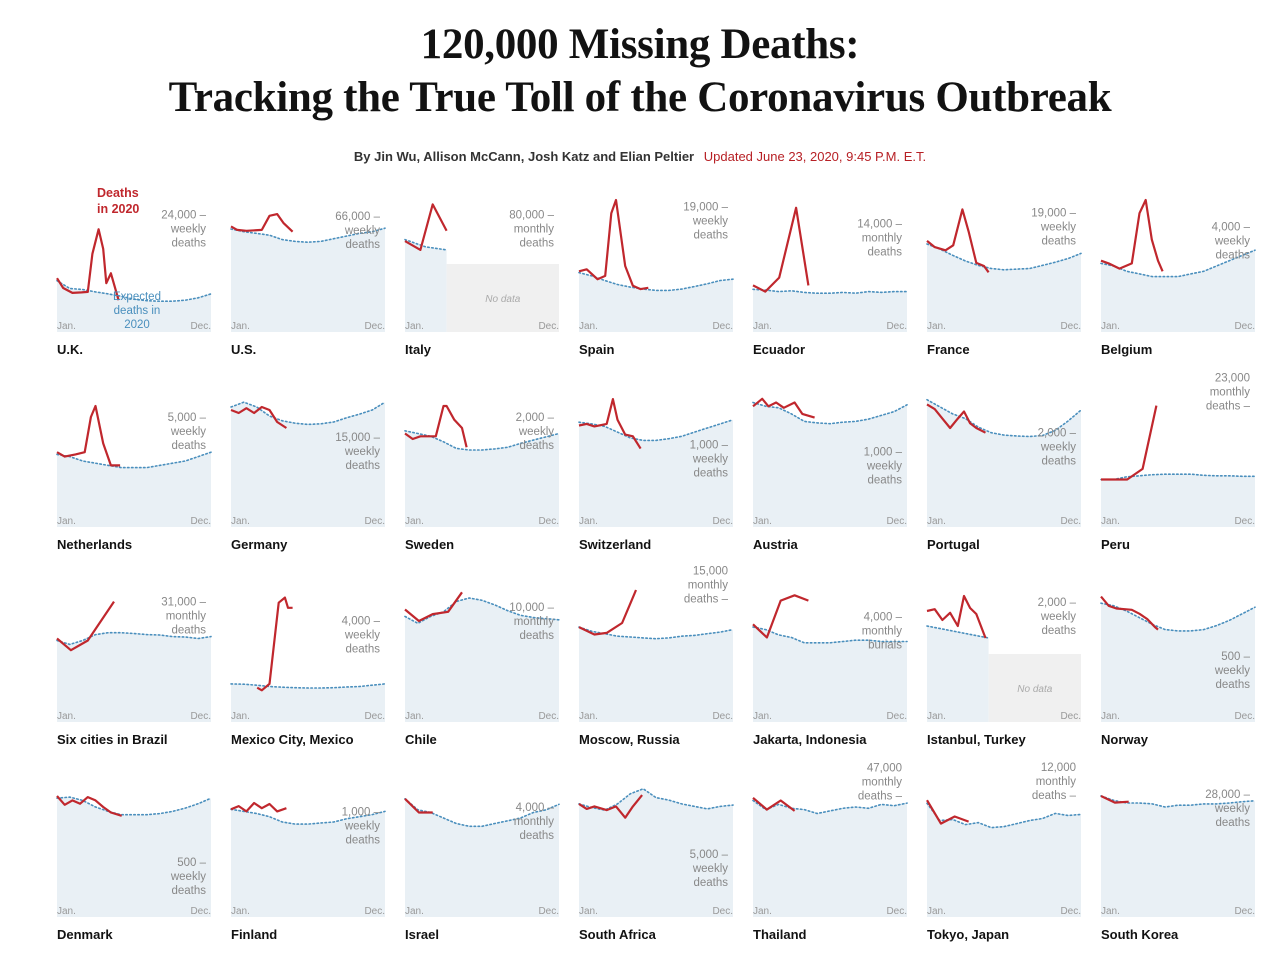 Image resolution: width=1280 pixels, height=963 pixels. What do you see at coordinates (780, 934) in the screenshot?
I see `country-name: Thailand` at bounding box center [780, 934].